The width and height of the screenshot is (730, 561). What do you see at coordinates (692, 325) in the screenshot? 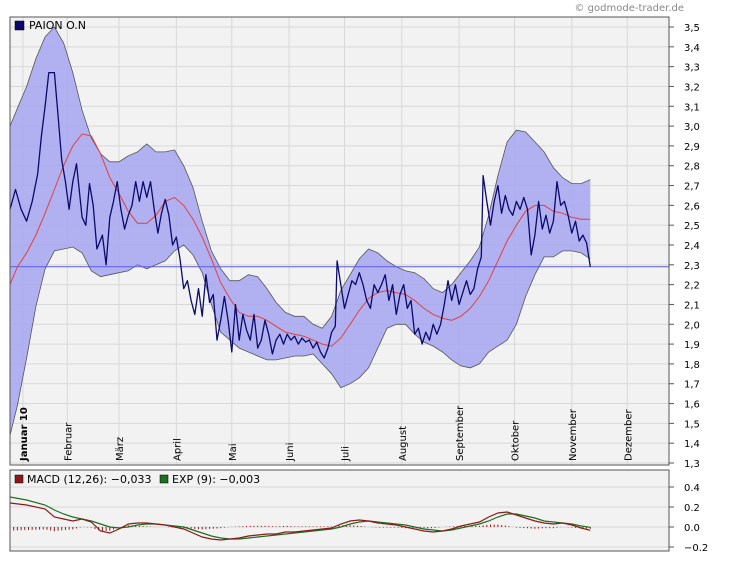
I see `price-y-tick-label: 2,0` at bounding box center [692, 325].